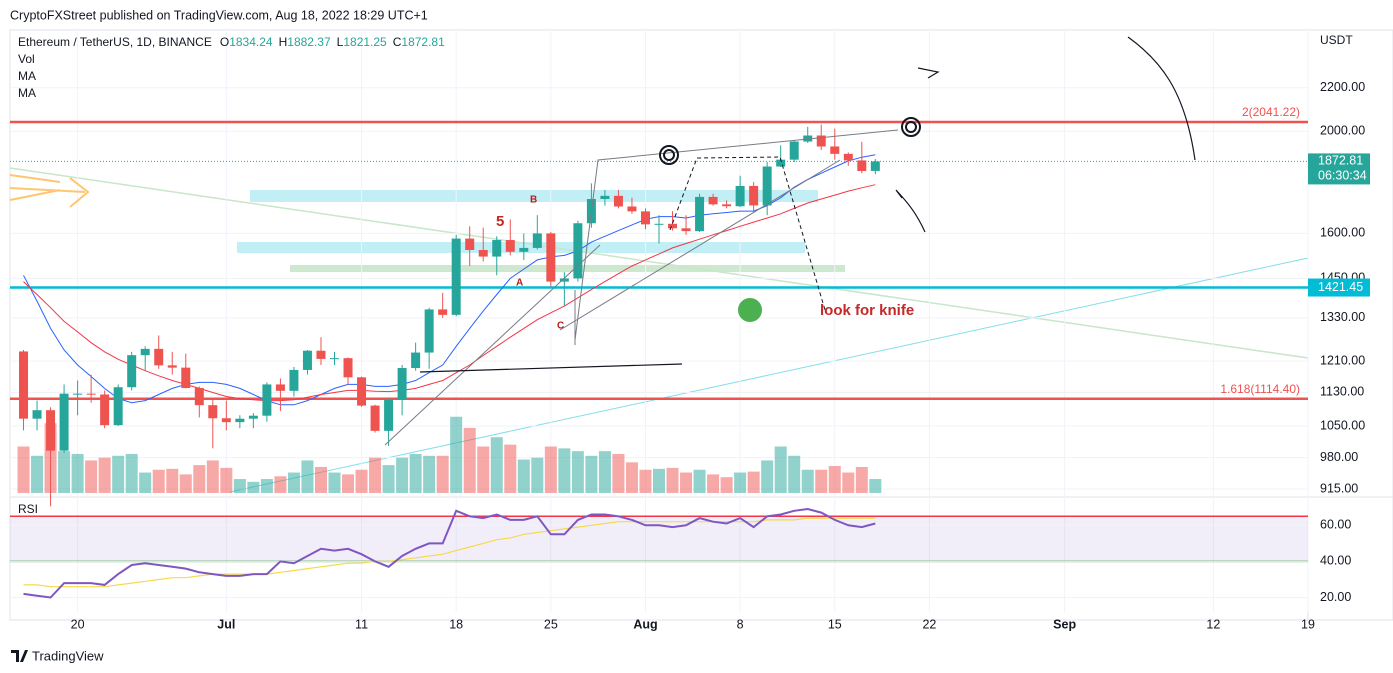 Image resolution: width=1393 pixels, height=673 pixels. I want to click on last-price-label: 1872.81, so click(1340, 161).